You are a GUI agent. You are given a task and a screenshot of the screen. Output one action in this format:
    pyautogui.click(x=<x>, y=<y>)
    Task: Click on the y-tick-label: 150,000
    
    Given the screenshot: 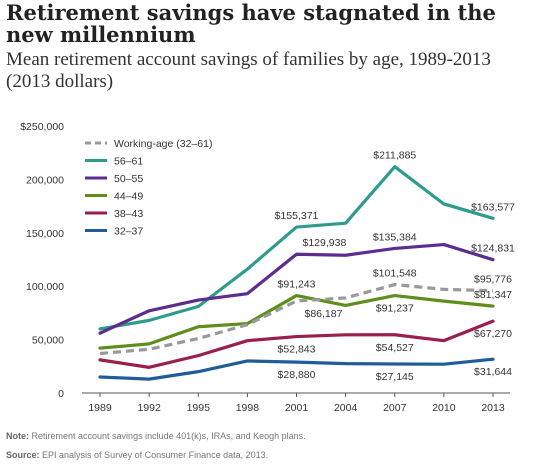 What is the action you would take?
    pyautogui.click(x=45, y=234)
    